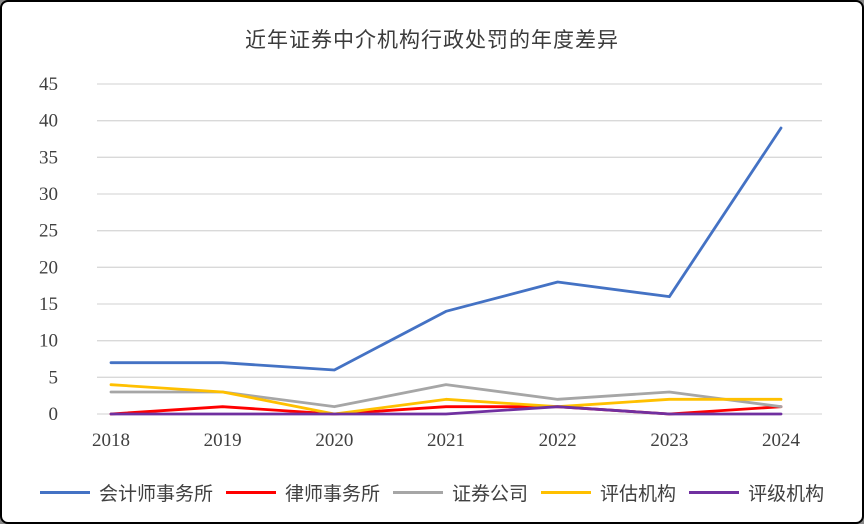 The width and height of the screenshot is (864, 524). What do you see at coordinates (48, 304) in the screenshot?
I see `y-axis-tick-label: 15` at bounding box center [48, 304].